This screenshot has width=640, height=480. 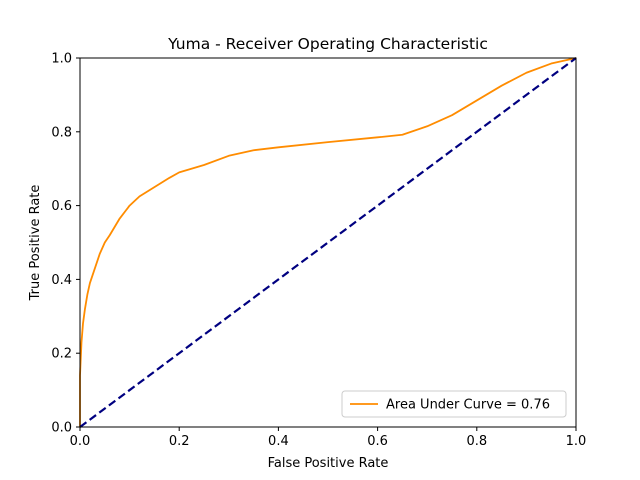 I want to click on x-axis-title: False Positive Rate, so click(x=328, y=463).